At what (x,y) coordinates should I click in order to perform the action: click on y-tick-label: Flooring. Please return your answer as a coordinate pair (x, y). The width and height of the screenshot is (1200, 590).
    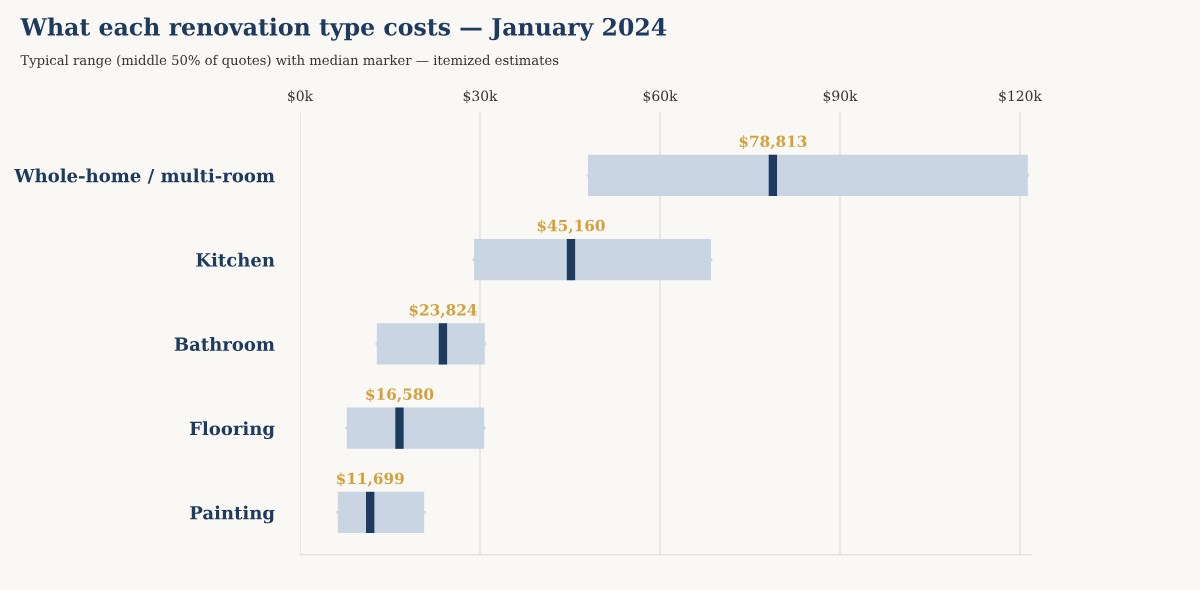
    Looking at the image, I should click on (232, 430).